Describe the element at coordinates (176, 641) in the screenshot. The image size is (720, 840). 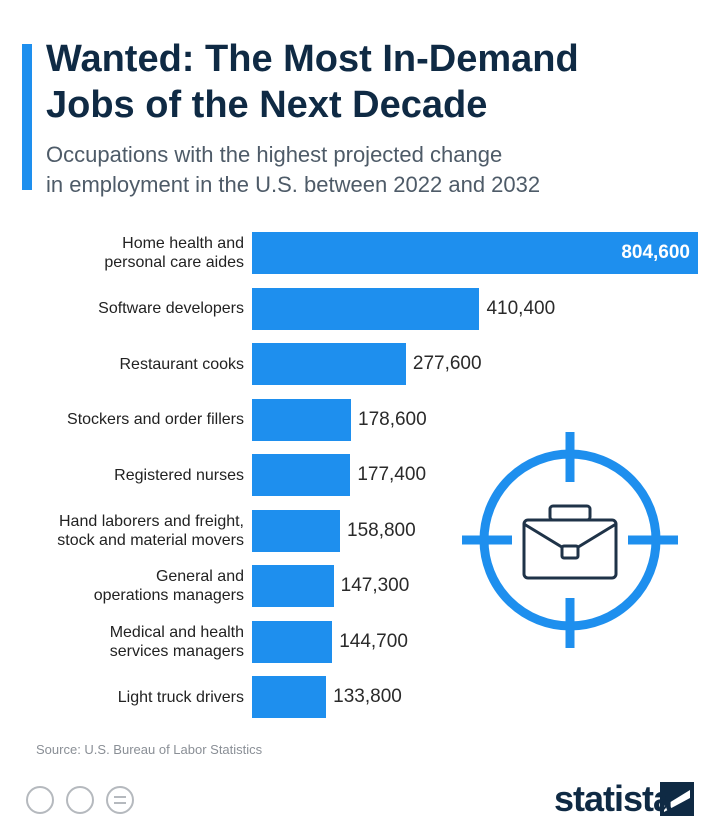
I see `category-label: Medical and health services managers` at that location.